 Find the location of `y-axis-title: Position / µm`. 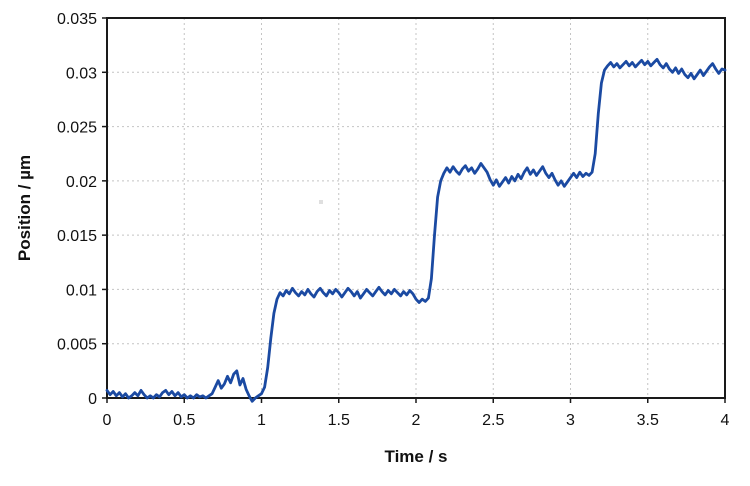

y-axis-title: Position / µm is located at coordinates (24, 208).